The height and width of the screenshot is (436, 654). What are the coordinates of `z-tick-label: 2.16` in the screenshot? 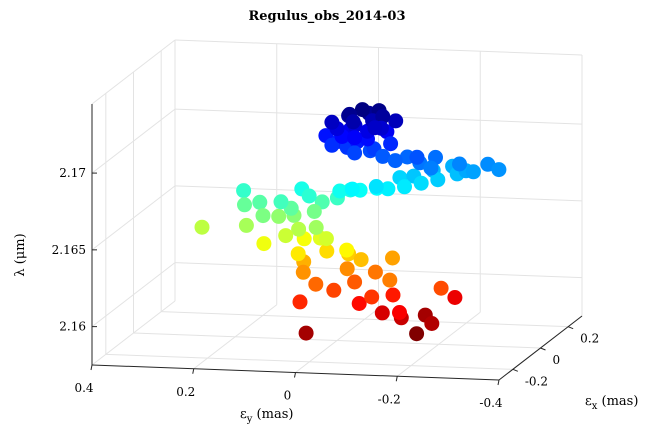 It's located at (72, 327).